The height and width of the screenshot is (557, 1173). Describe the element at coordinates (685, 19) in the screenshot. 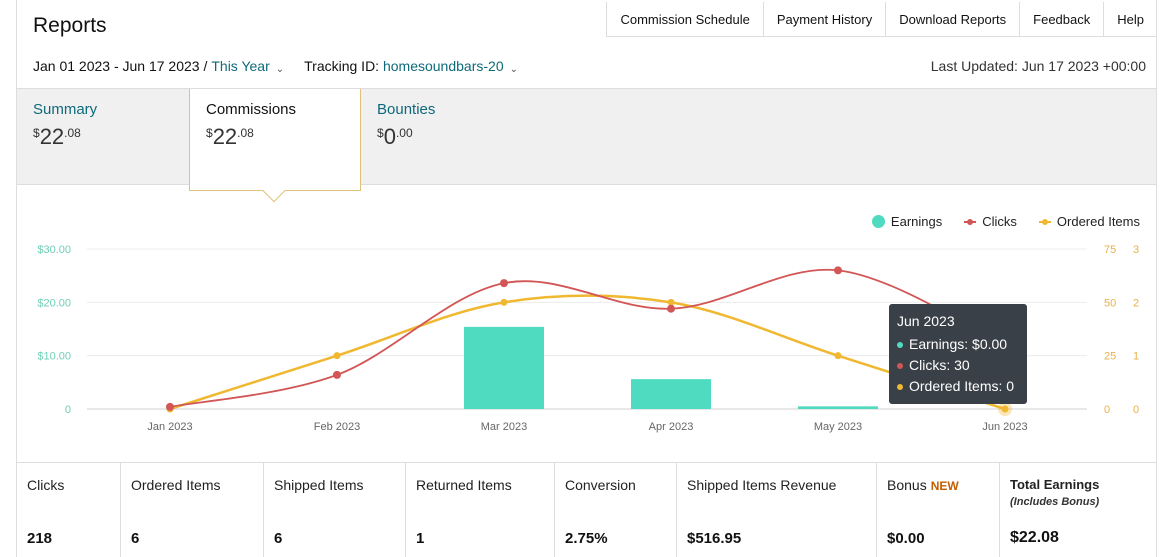

I see `commission-schedule-link: Commission Schedule` at that location.